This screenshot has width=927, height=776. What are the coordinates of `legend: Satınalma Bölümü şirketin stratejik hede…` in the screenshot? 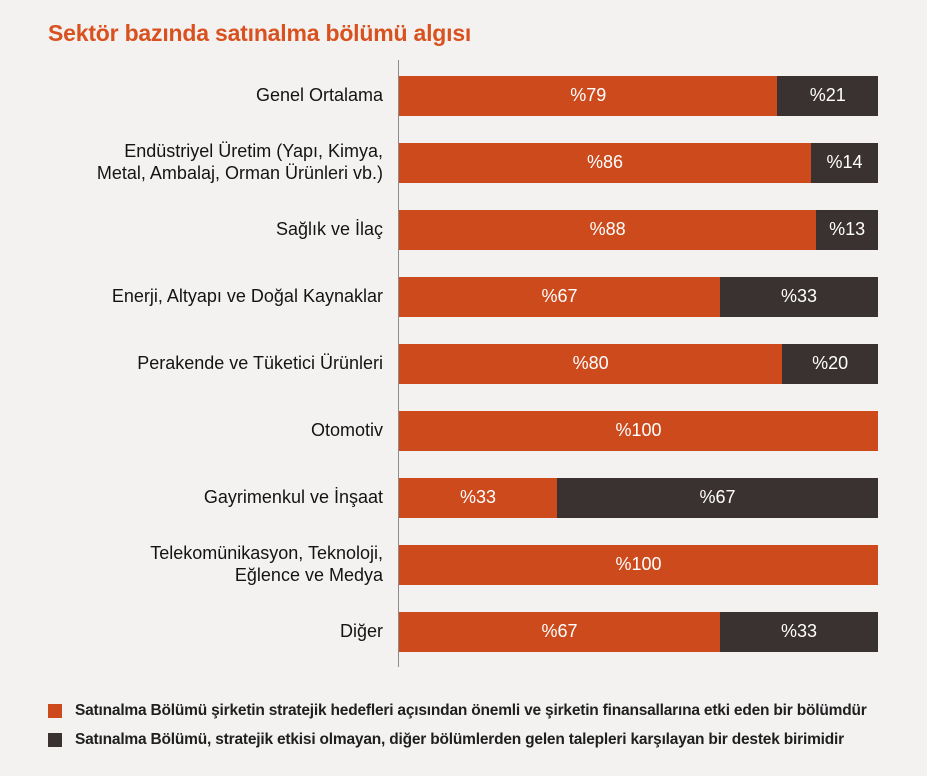 It's located at (473, 730).